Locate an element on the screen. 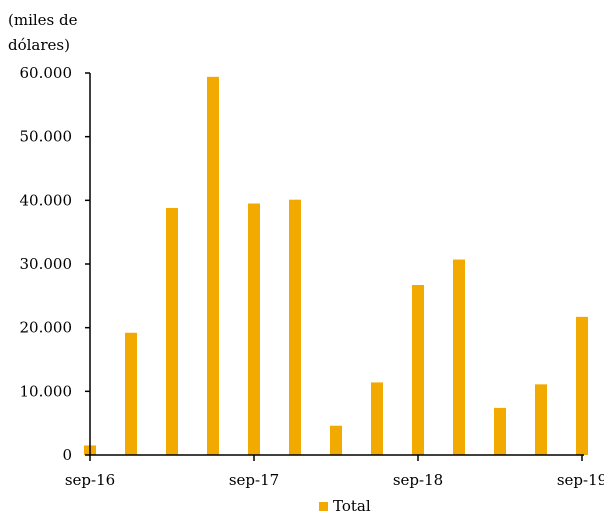 This screenshot has width=604, height=515. legend-swatch-total is located at coordinates (323, 506).